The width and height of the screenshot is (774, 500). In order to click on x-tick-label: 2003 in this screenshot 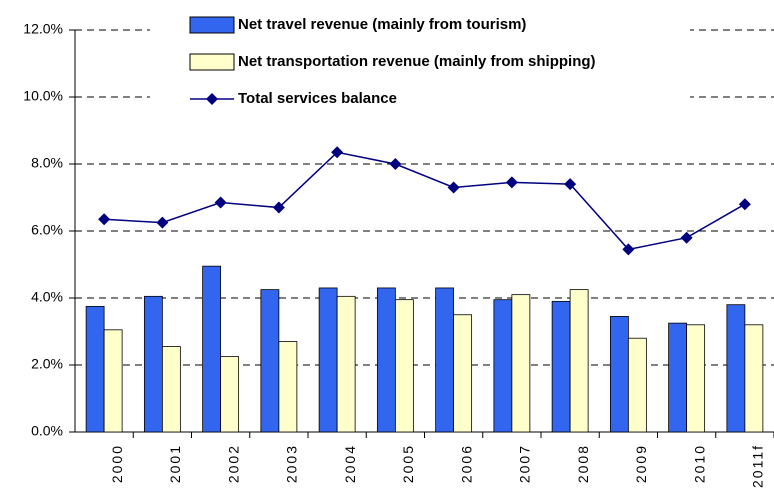, I will do `click(292, 463)`.